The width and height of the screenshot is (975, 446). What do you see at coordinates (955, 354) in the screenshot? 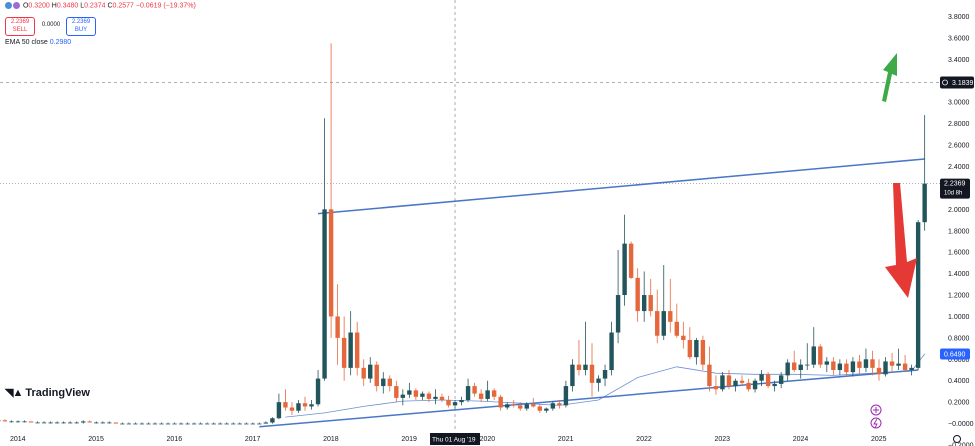
I see `ema-price-badge` at bounding box center [955, 354].